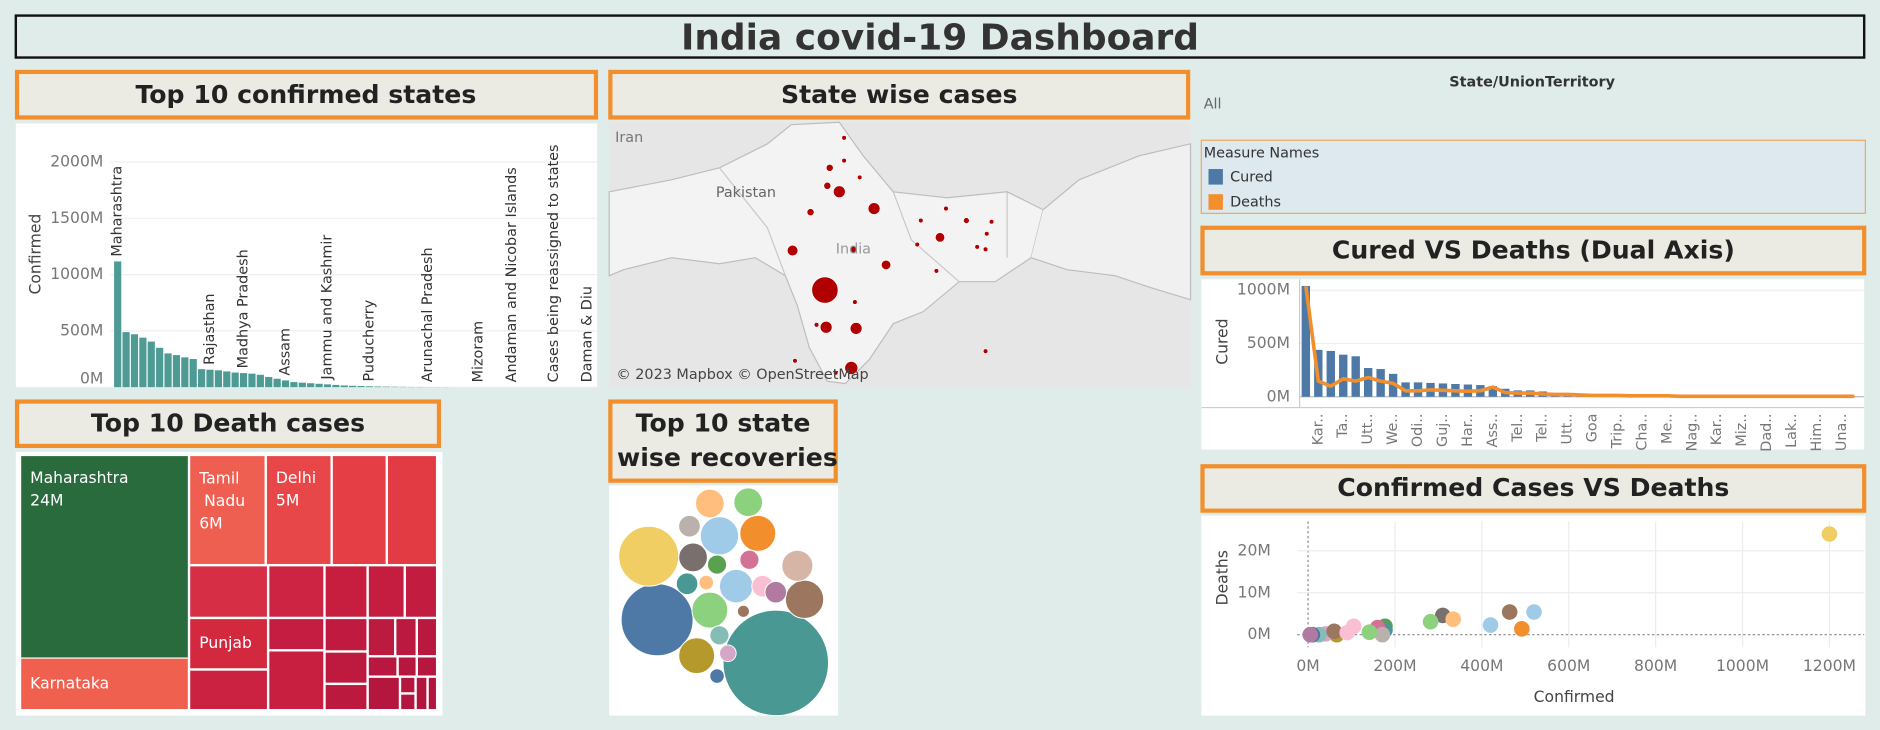 This screenshot has width=1880, height=730. What do you see at coordinates (76, 162) in the screenshot?
I see `y-tick-label: 2000M` at bounding box center [76, 162].